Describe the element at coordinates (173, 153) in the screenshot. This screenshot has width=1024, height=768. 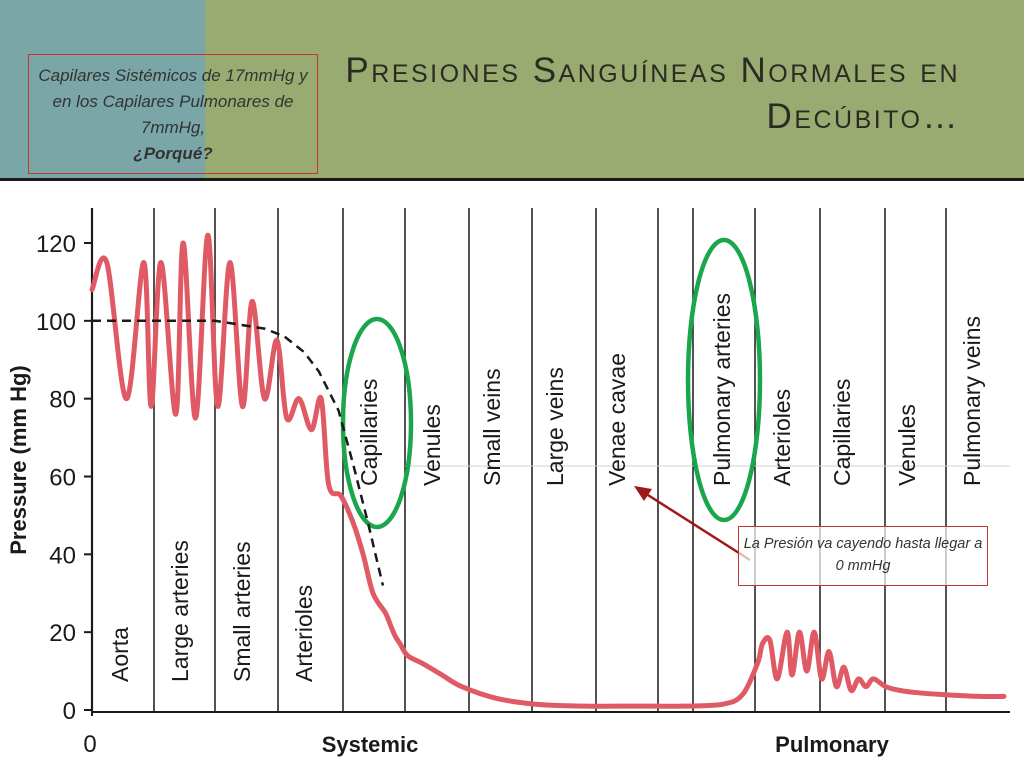
I see `note-question-emphasis: ¿Porqué?` at that location.